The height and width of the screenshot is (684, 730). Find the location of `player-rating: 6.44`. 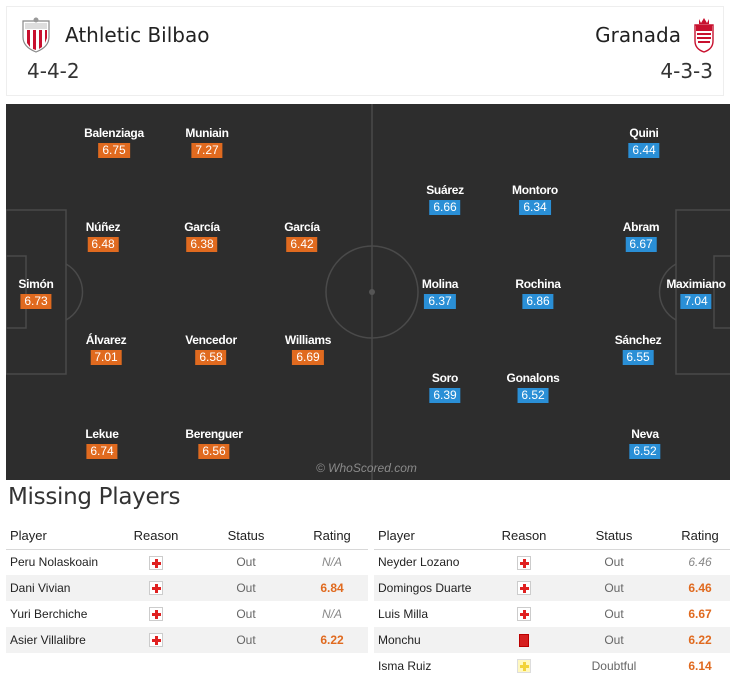

player-rating: 6.44 is located at coordinates (644, 150).